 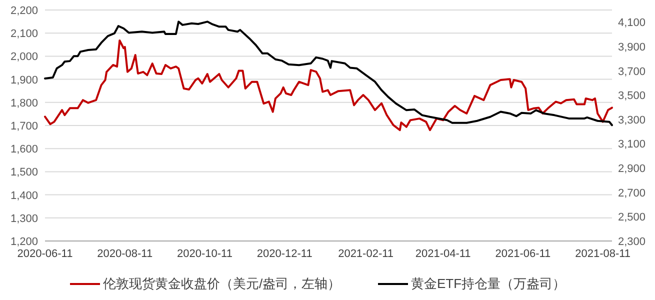 I want to click on x-tick-label: 2021-06-11, so click(x=523, y=254).